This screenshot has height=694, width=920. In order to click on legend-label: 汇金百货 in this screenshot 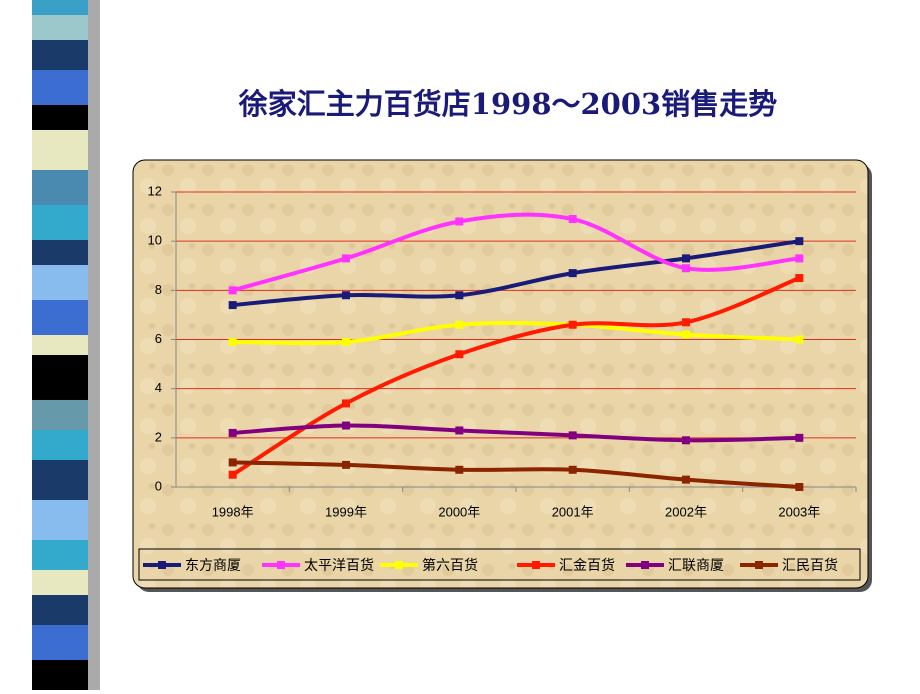, I will do `click(587, 565)`.